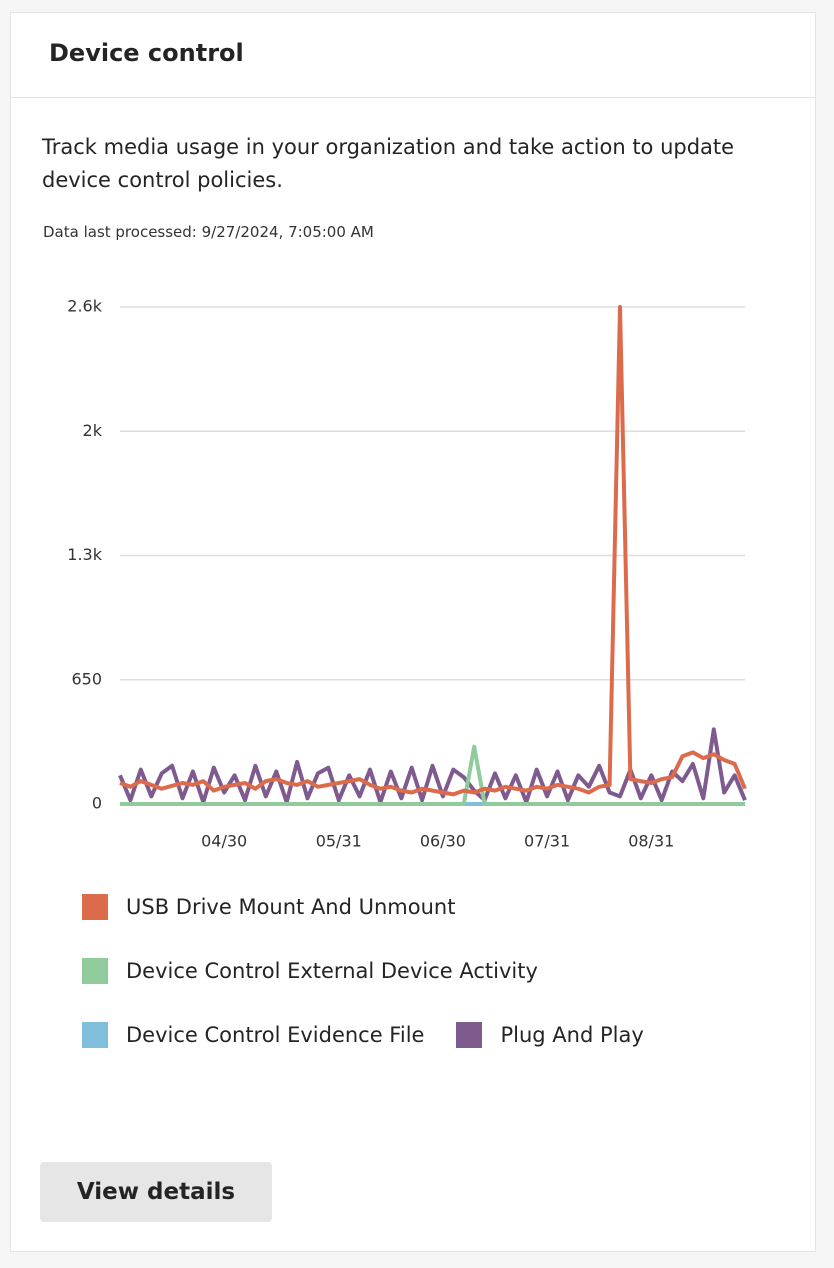 The image size is (834, 1268). What do you see at coordinates (224, 841) in the screenshot?
I see `x-tick-label: 04/30` at bounding box center [224, 841].